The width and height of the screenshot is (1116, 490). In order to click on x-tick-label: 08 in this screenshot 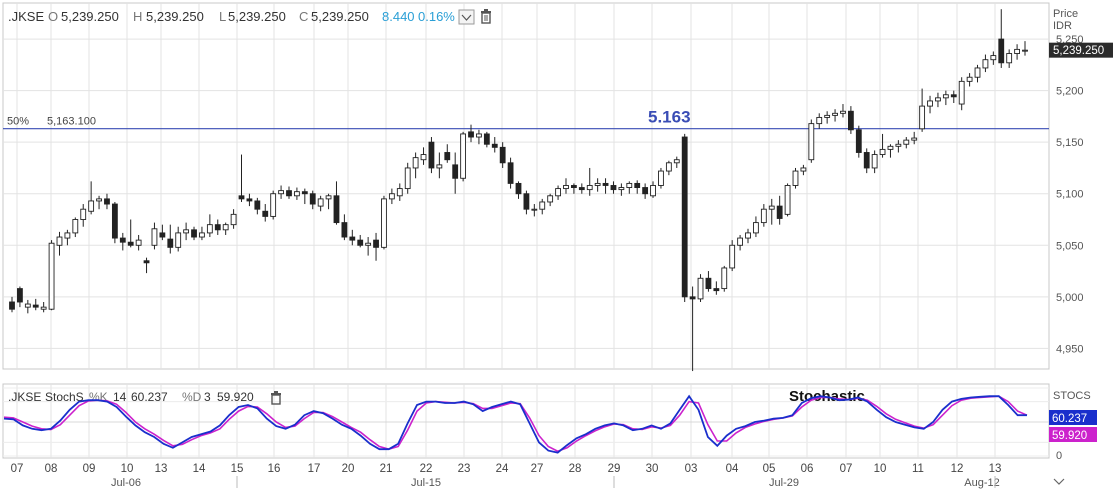, I will do `click(51, 469)`.